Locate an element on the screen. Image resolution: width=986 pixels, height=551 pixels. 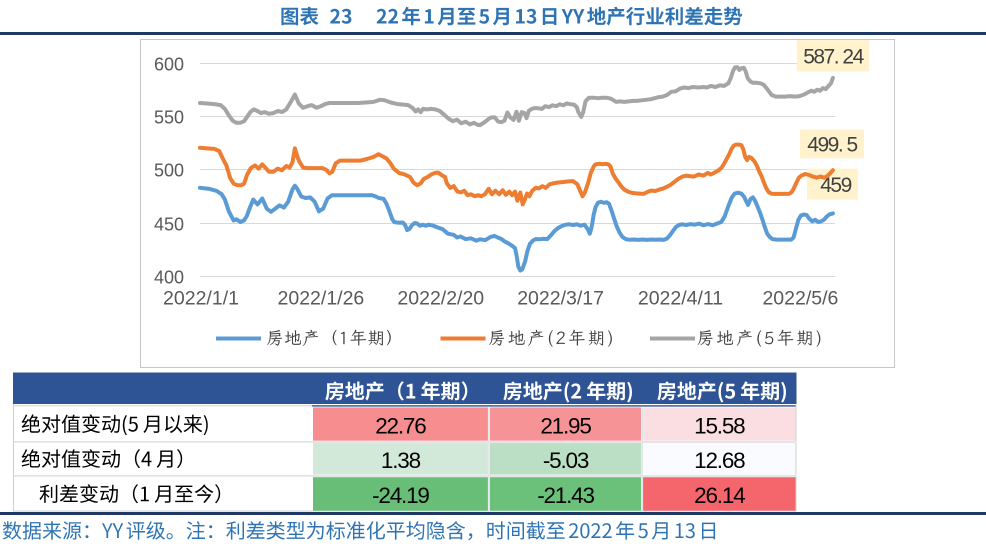
svg-text: 26.14 is located at coordinates (719, 495).